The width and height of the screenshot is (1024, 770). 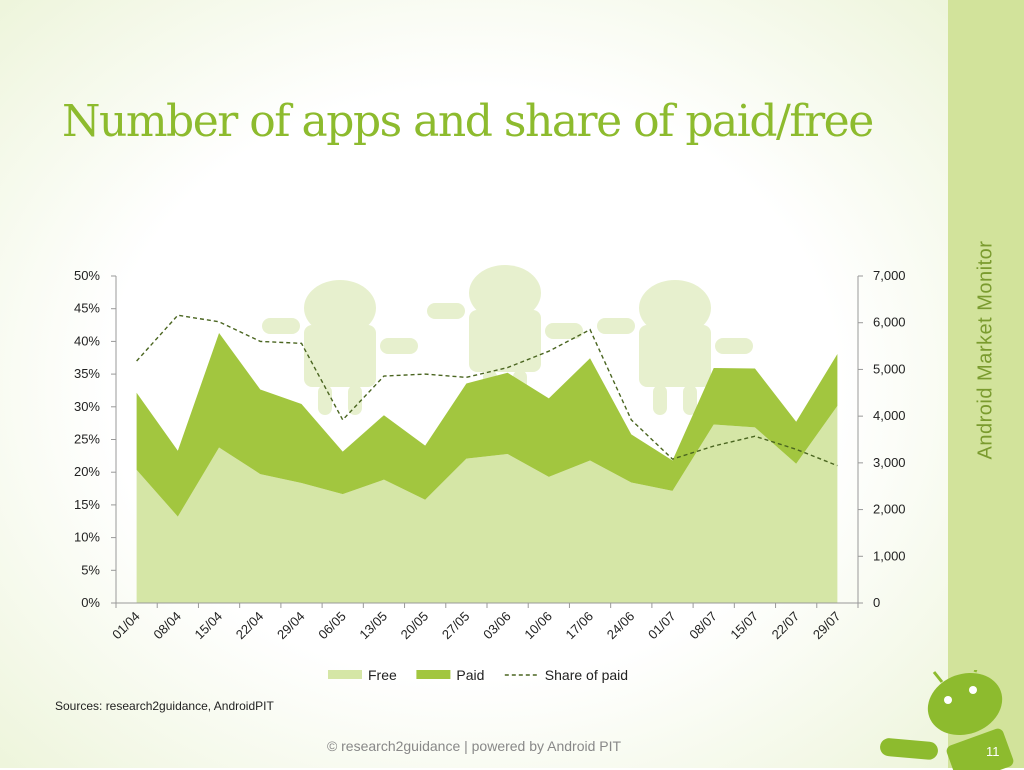 I want to click on x-tick-label: 24/06, so click(x=621, y=626).